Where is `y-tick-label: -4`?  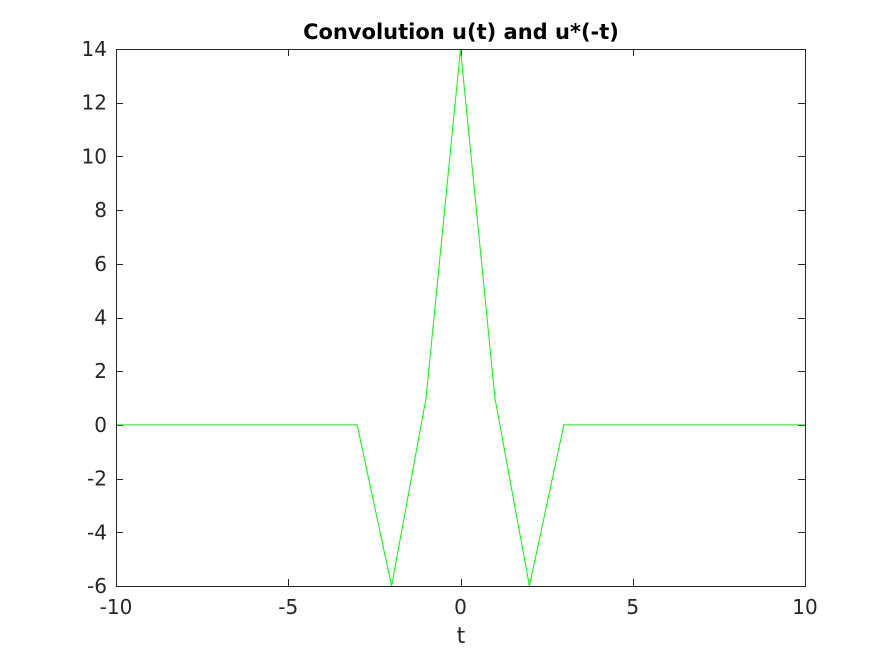 y-tick-label: -4 is located at coordinates (97, 532).